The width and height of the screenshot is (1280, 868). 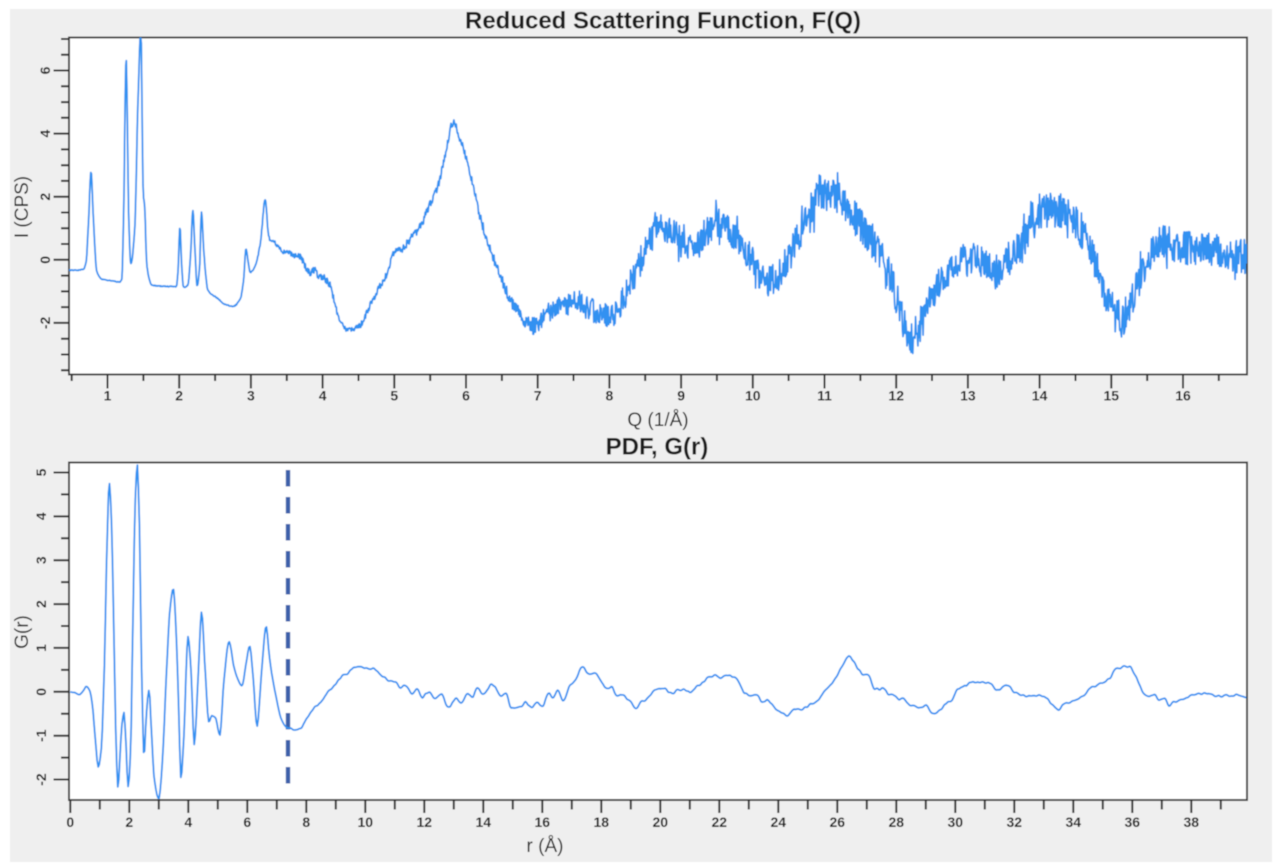 What do you see at coordinates (41, 735) in the screenshot?
I see `svg-text: -1` at bounding box center [41, 735].